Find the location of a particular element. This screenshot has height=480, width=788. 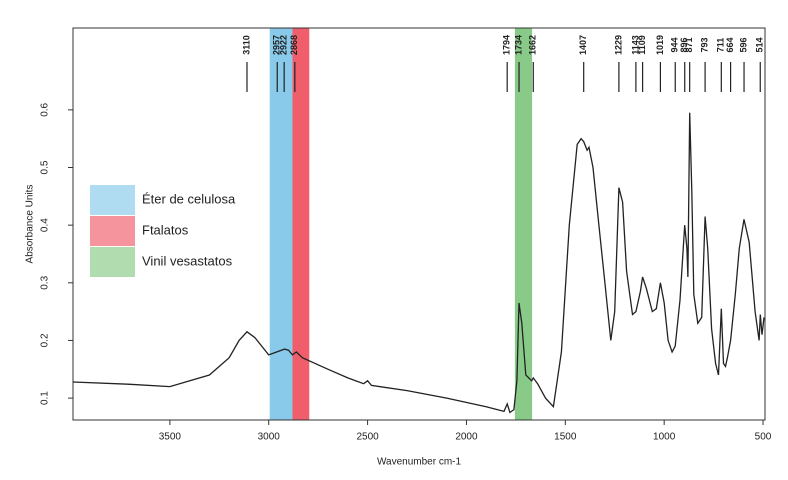

peak-label: 1662 is located at coordinates (533, 45).